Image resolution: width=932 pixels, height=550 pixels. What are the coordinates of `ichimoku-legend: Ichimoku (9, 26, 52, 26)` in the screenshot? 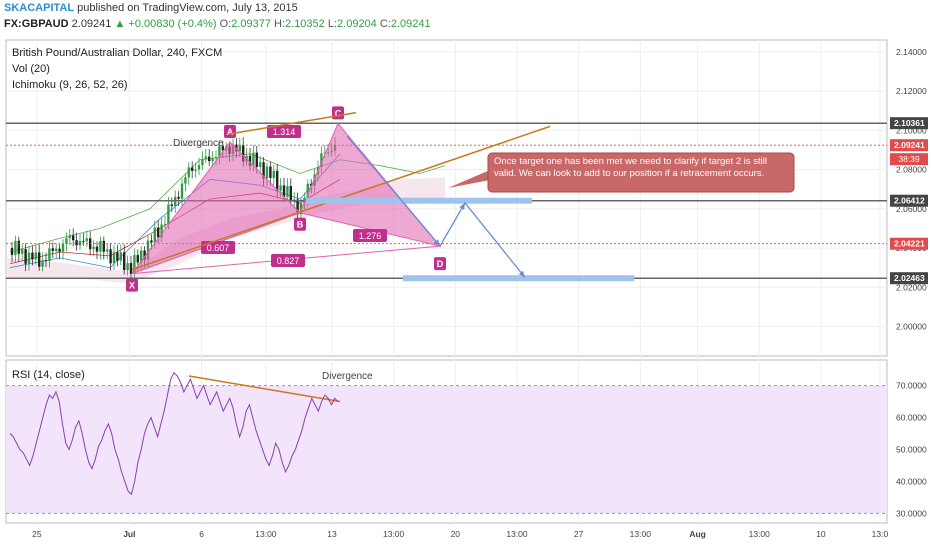 It's located at (70, 85).